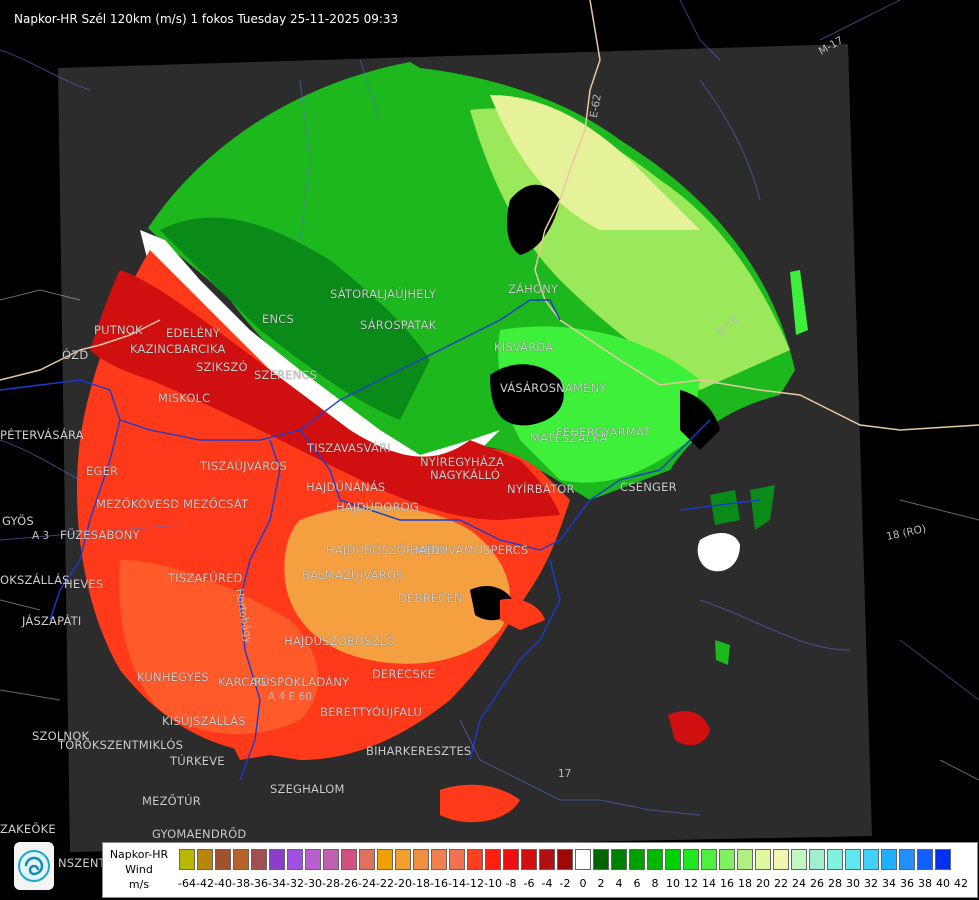  I want to click on legend-tick-label: -12, so click(475, 883).